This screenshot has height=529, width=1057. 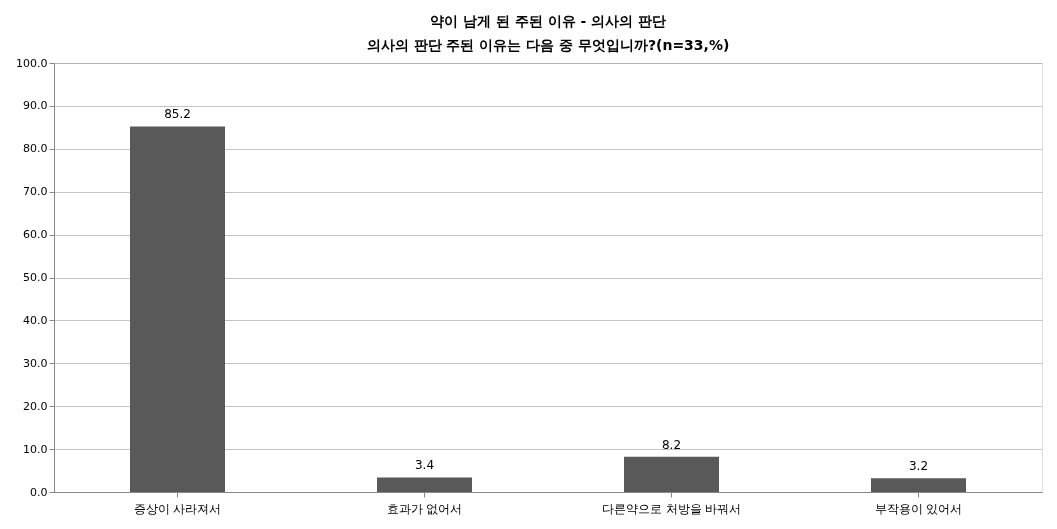 What do you see at coordinates (35, 149) in the screenshot?
I see `y-tick-label: 80.0` at bounding box center [35, 149].